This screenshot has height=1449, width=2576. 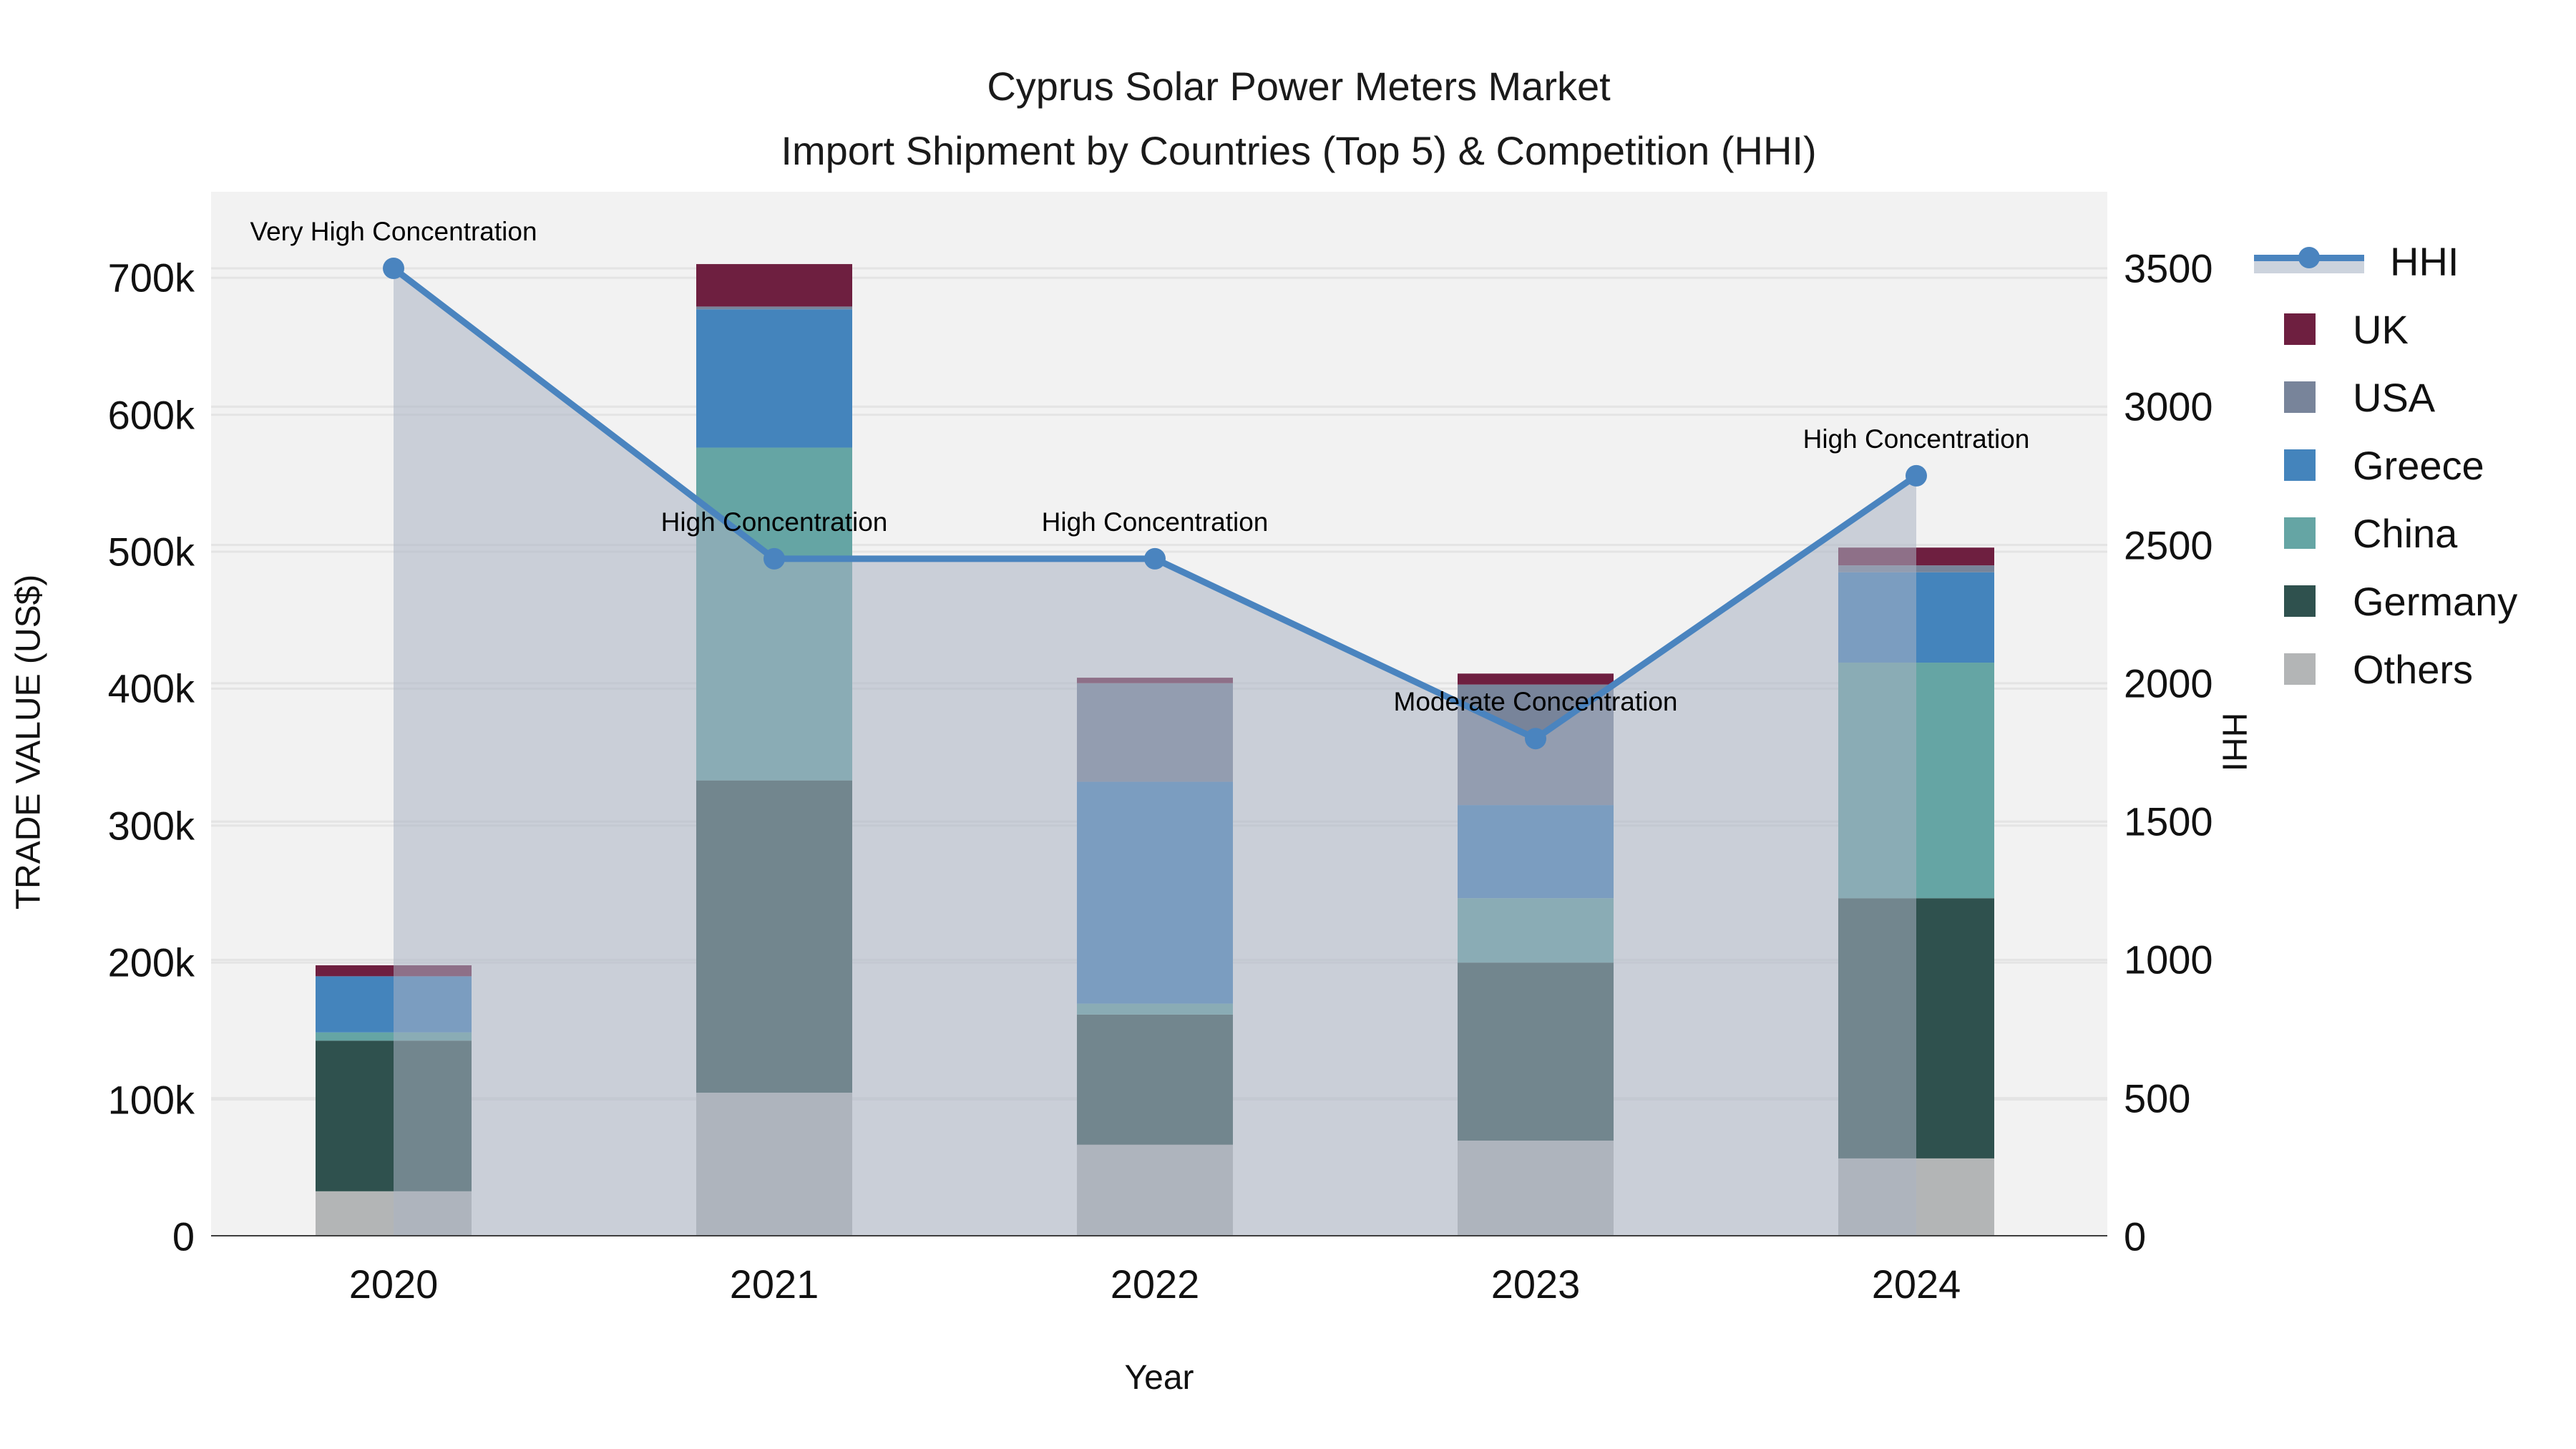 What do you see at coordinates (151, 826) in the screenshot?
I see `y-tick-left-300k: 300k` at bounding box center [151, 826].